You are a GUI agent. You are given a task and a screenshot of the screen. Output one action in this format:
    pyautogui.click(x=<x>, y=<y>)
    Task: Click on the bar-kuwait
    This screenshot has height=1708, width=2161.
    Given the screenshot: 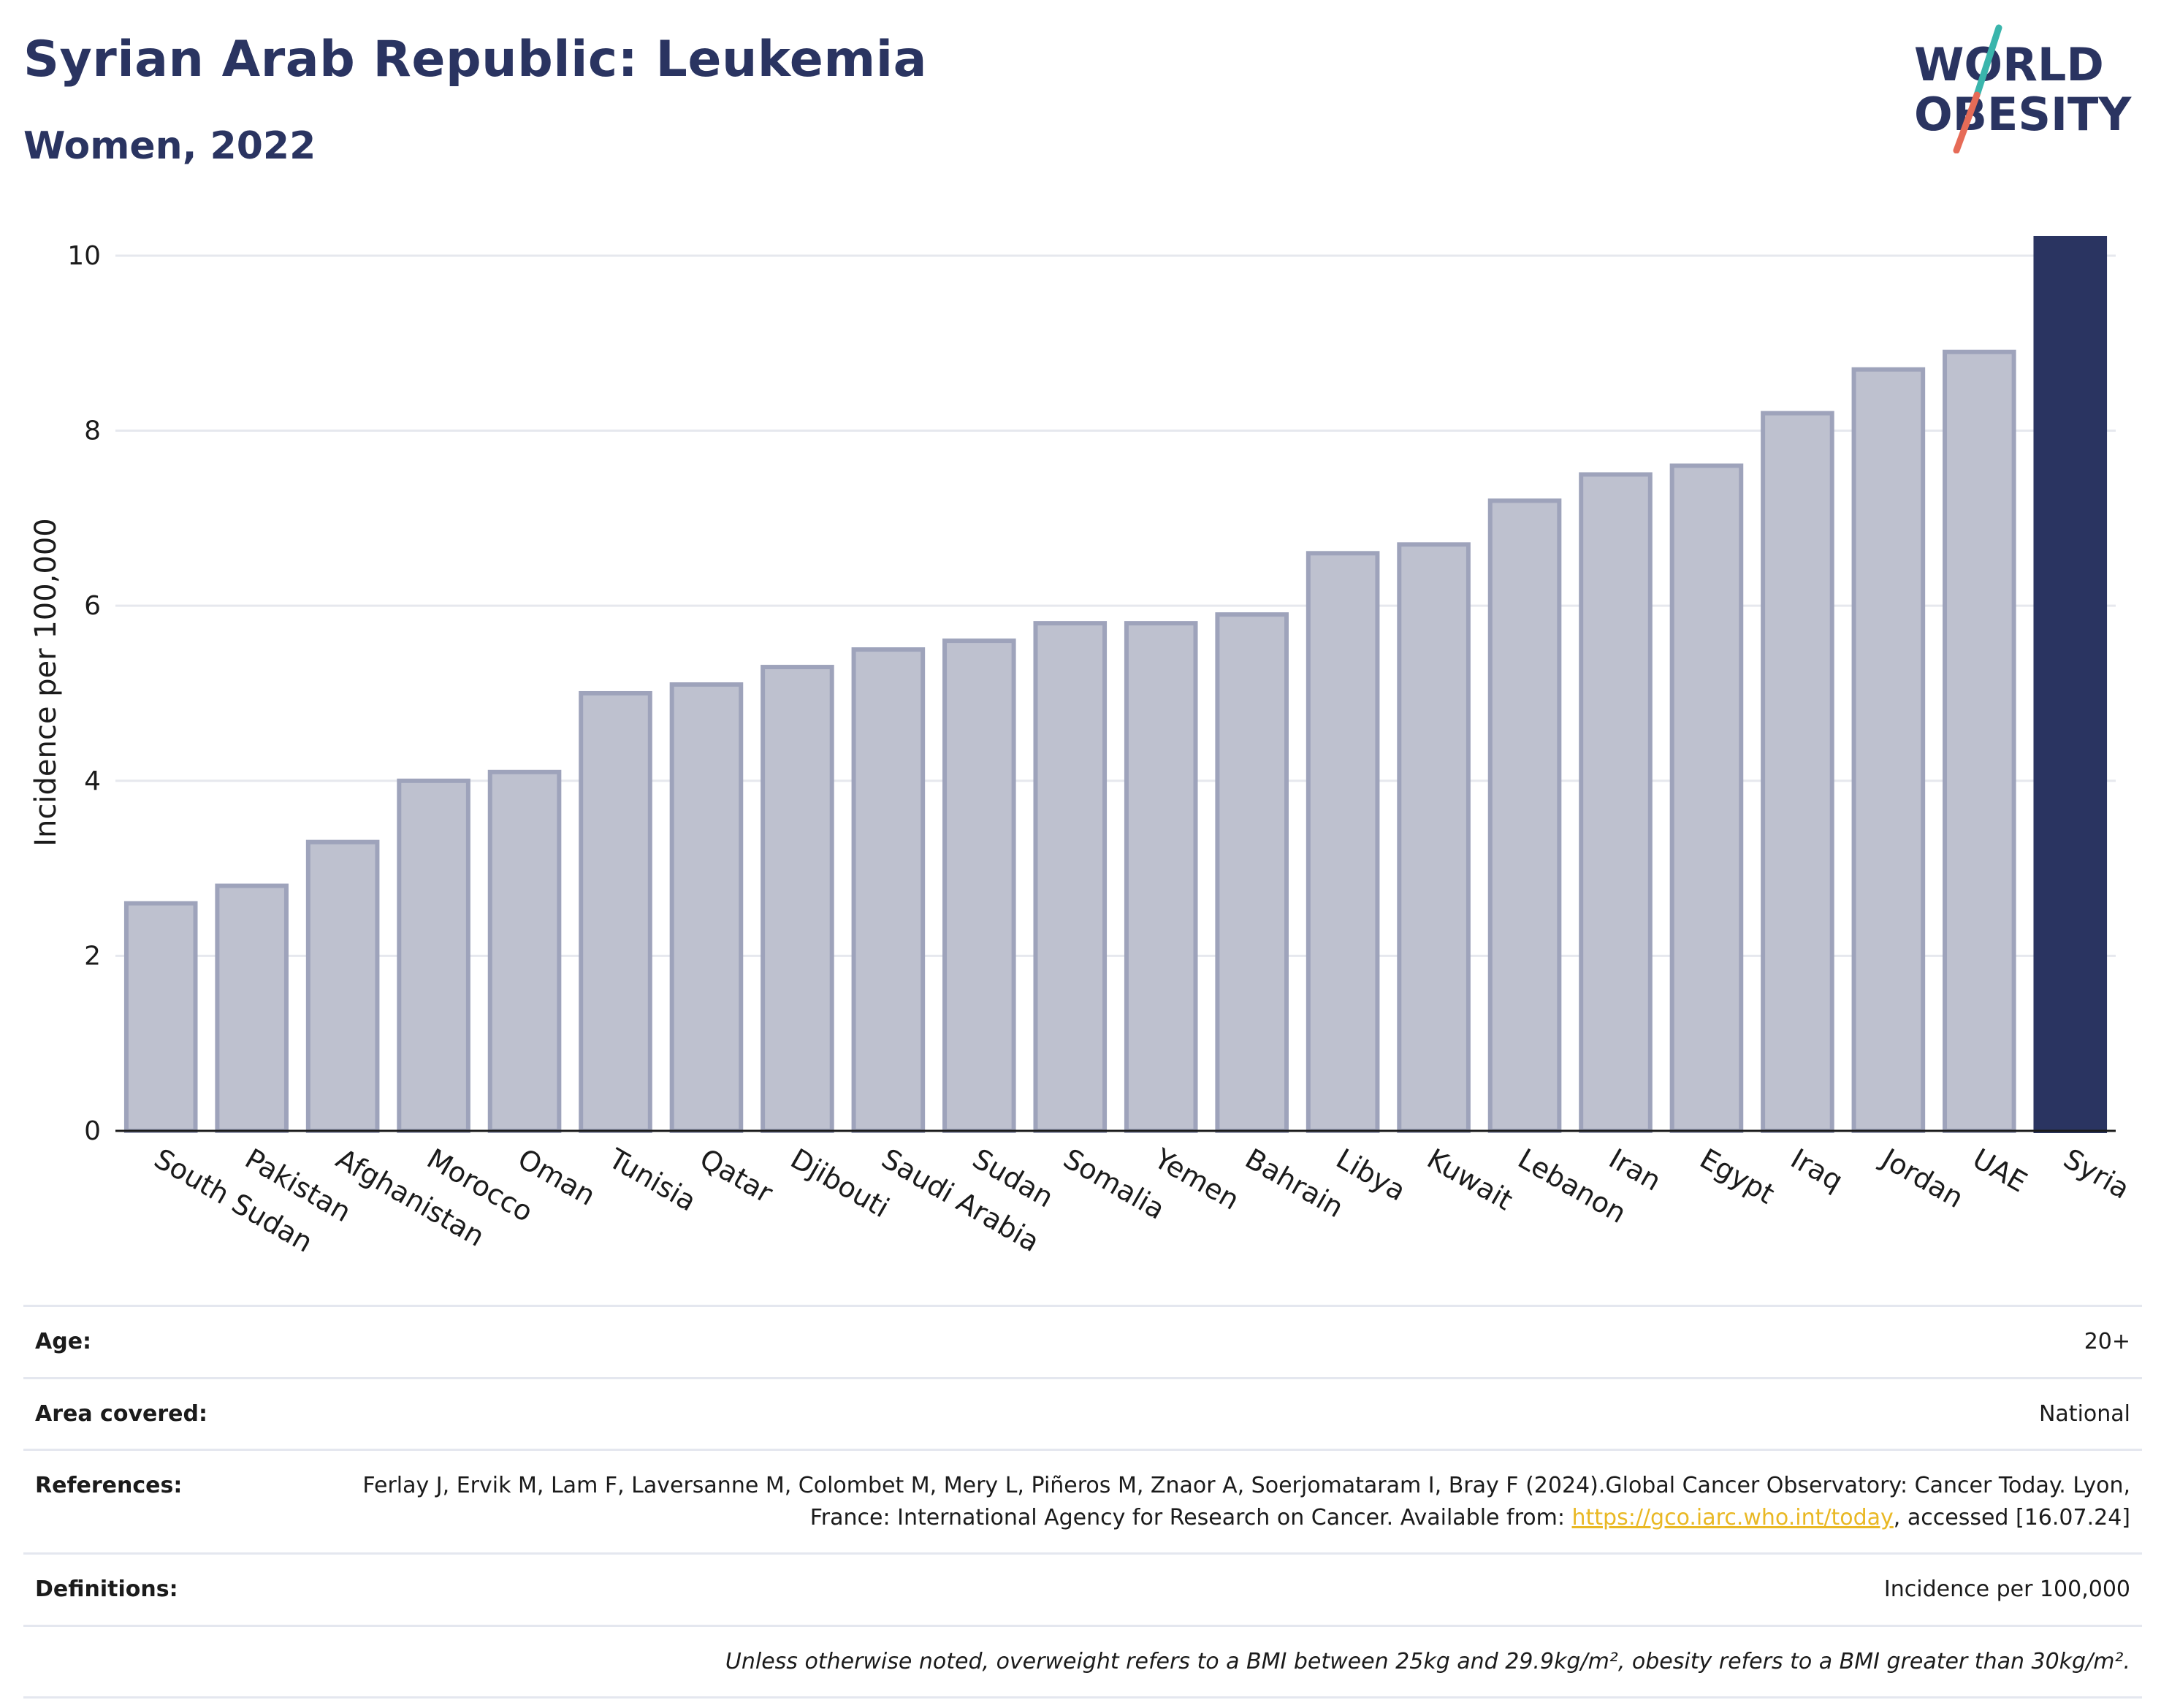 What is the action you would take?
    pyautogui.click(x=1434, y=838)
    